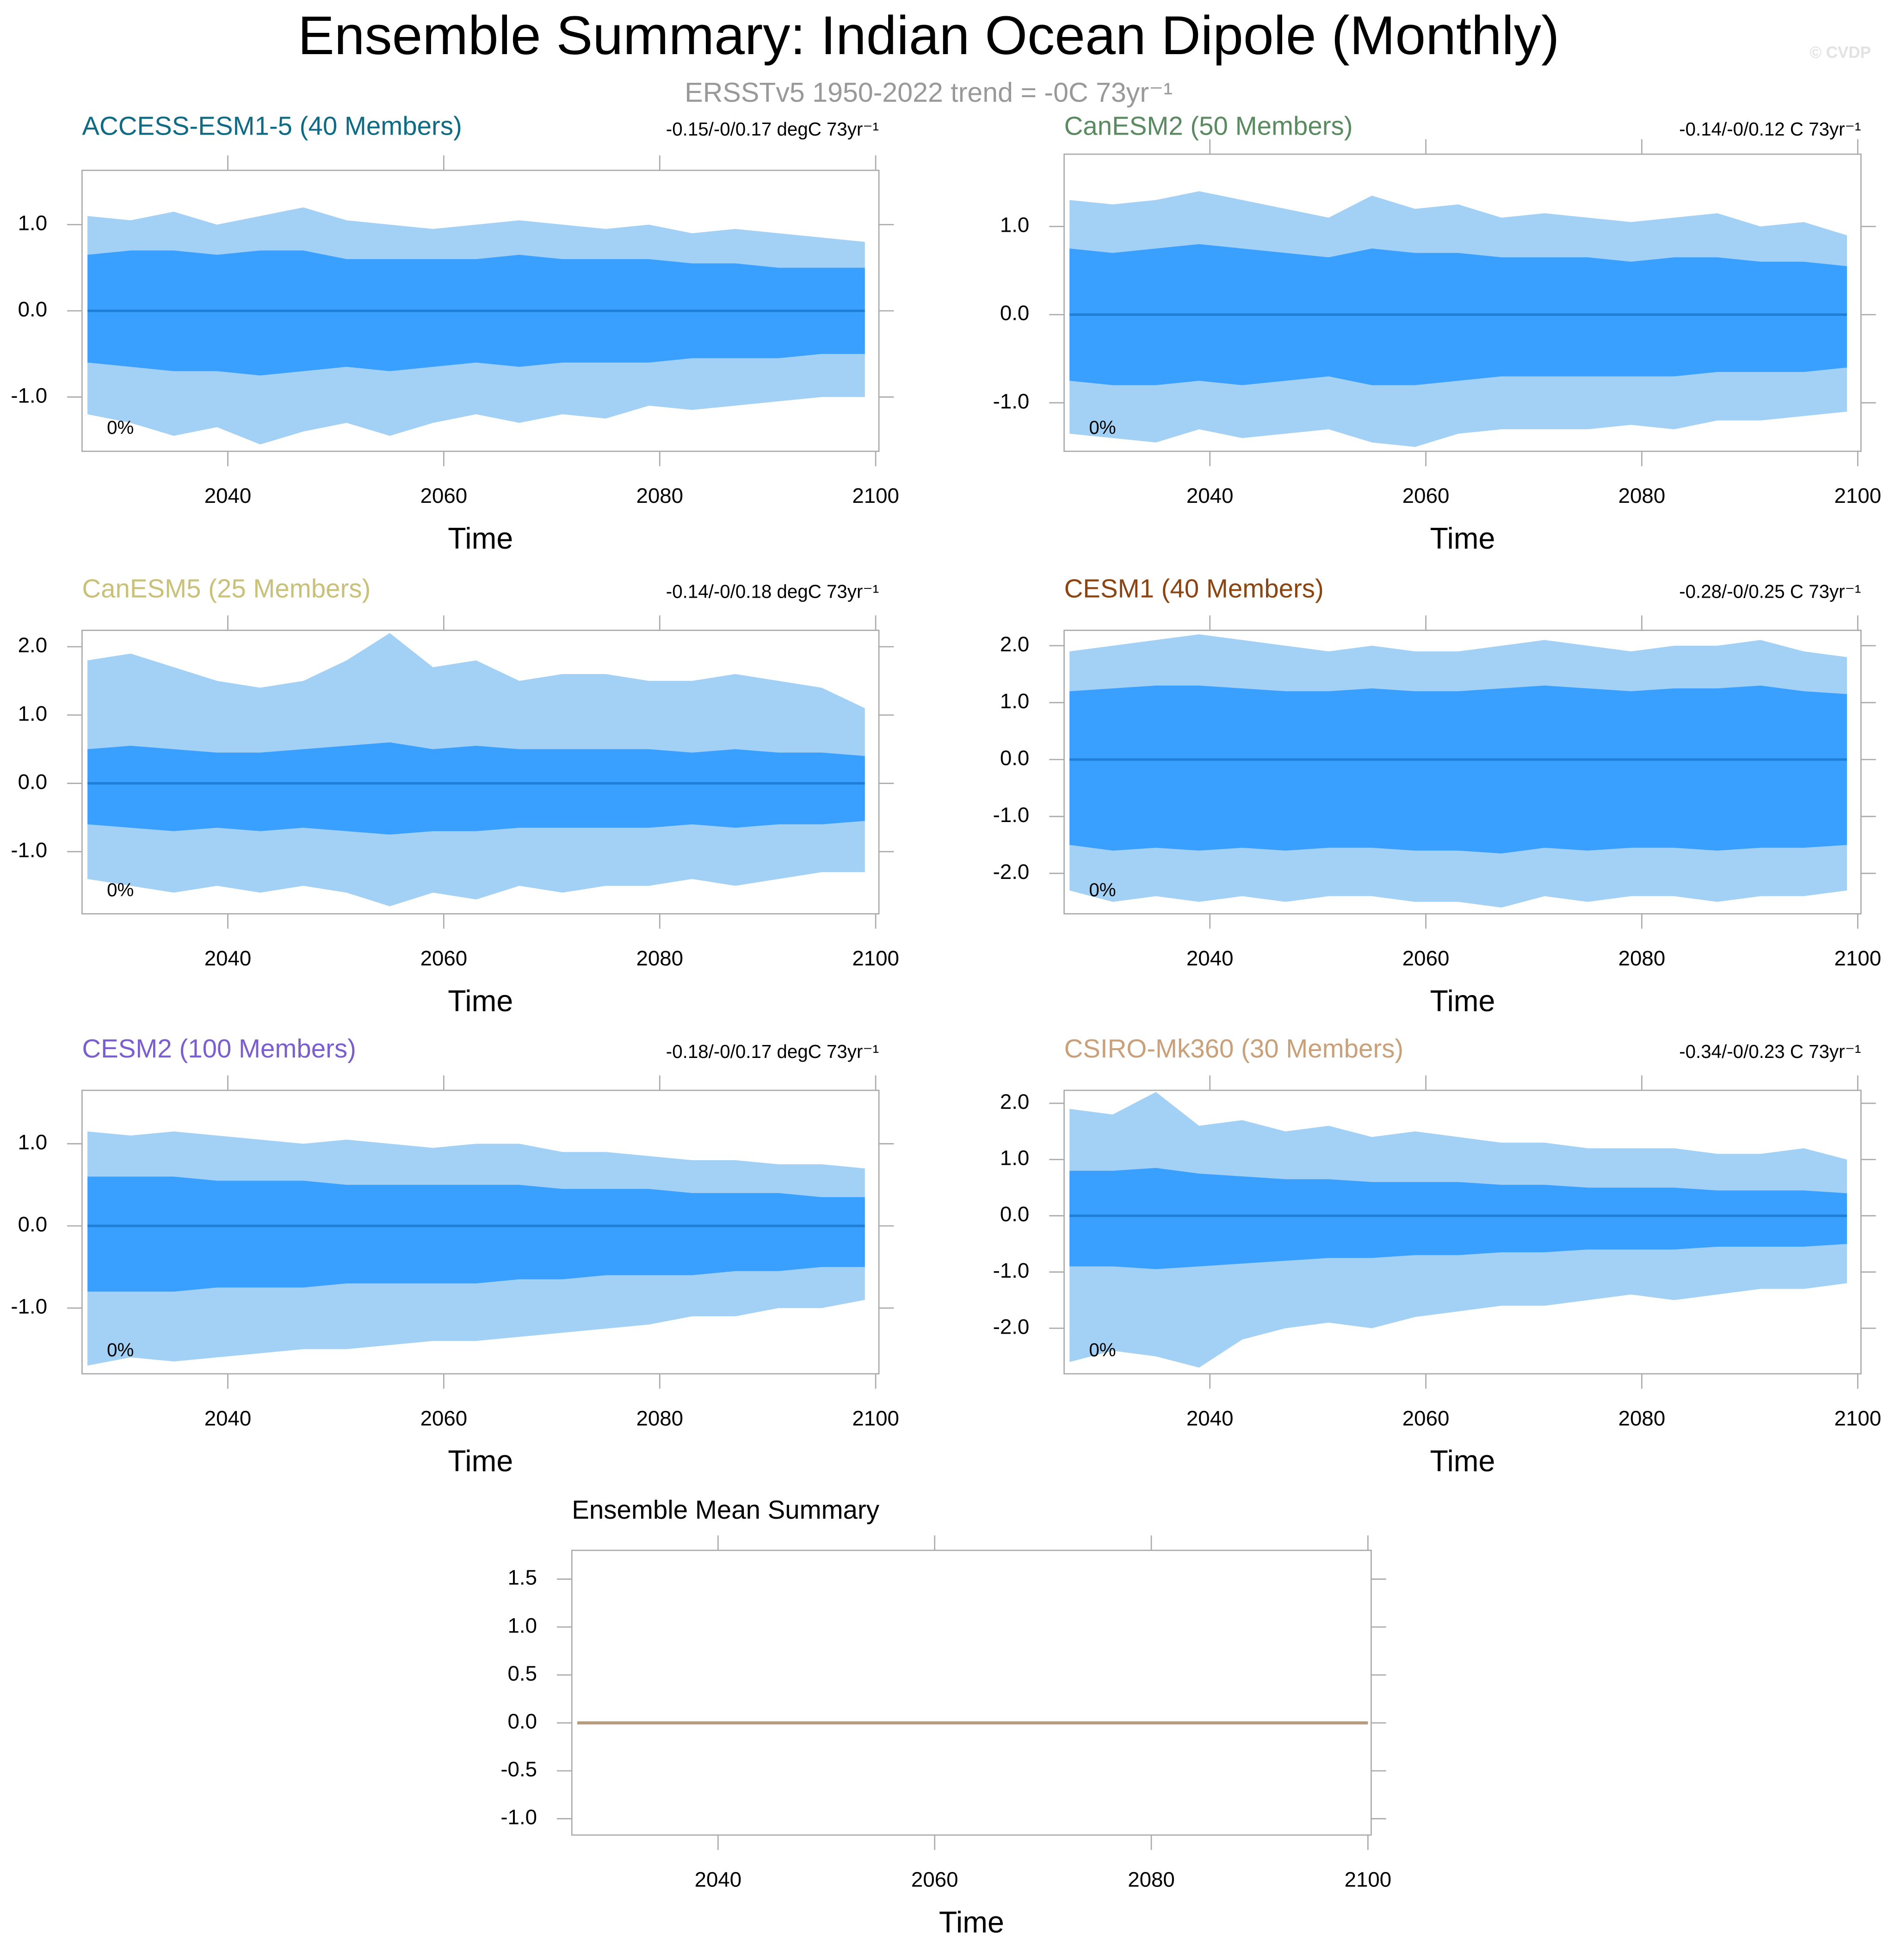 The height and width of the screenshot is (1960, 1902). Describe the element at coordinates (772, 129) in the screenshot. I see `panel-trend: -0.15/-0/0.17 degC 73yr⁻¹` at that location.